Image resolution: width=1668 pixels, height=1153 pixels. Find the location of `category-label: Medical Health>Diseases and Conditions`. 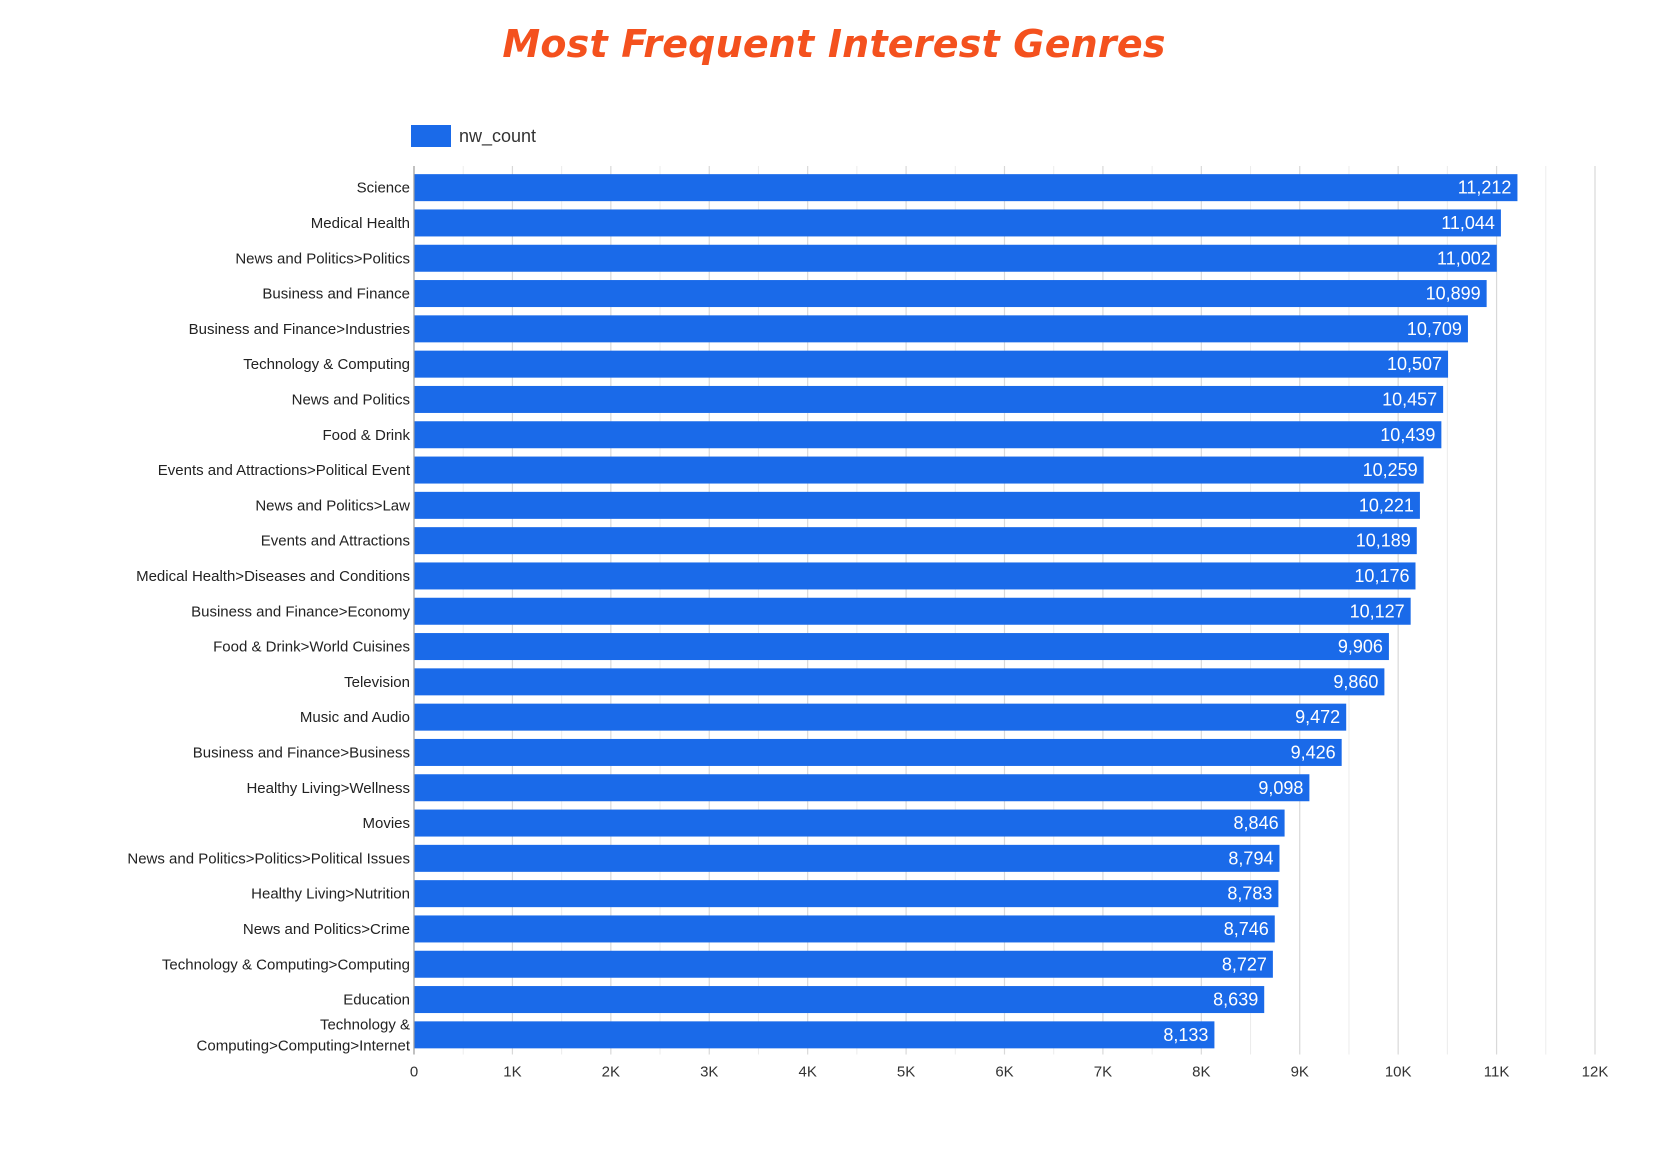

category-label: Medical Health>Diseases and Conditions is located at coordinates (273, 576).